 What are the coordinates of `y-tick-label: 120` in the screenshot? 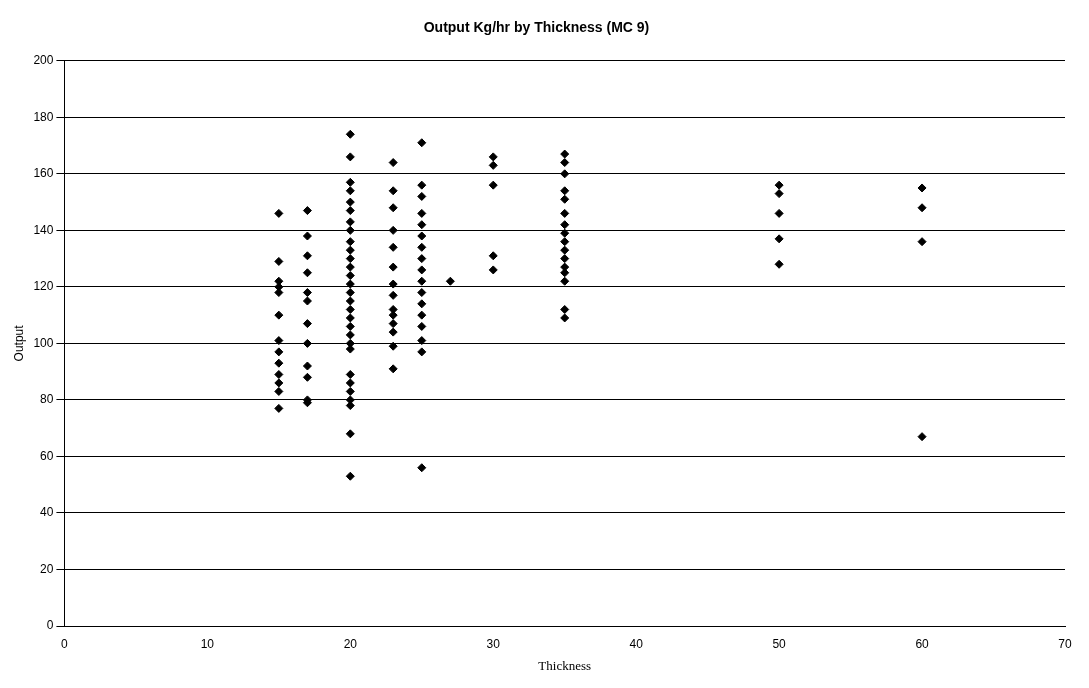 It's located at (43, 286).